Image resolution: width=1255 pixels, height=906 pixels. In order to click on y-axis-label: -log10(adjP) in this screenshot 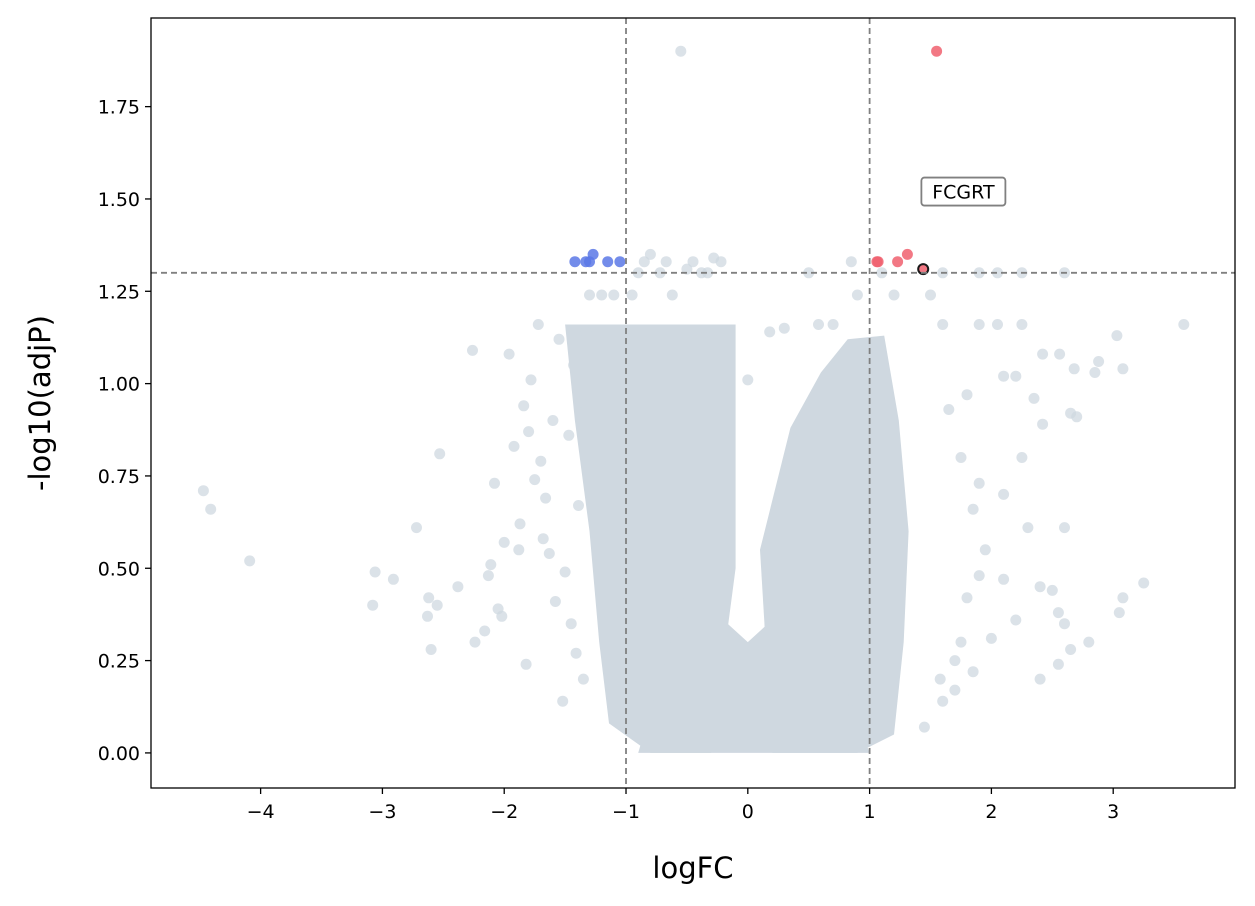, I will do `click(40, 403)`.